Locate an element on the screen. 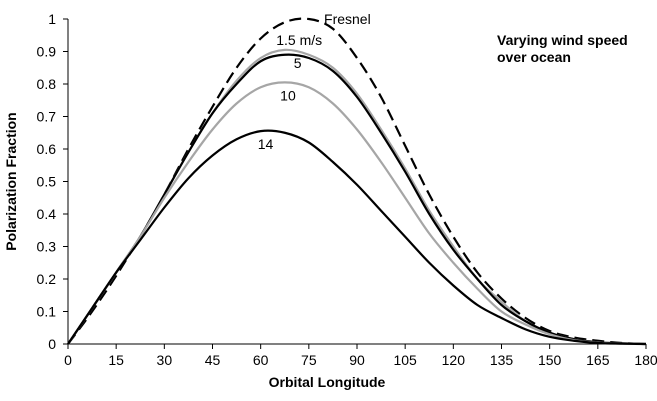 This screenshot has height=401, width=657. y-tick-label: 0.4 is located at coordinates (47, 214).